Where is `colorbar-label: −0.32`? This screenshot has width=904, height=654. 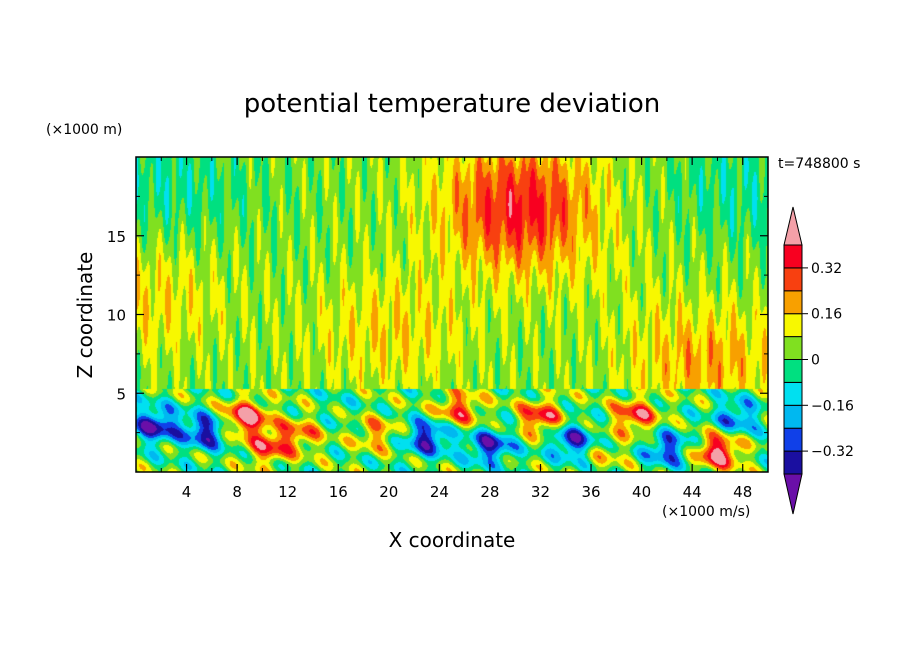 colorbar-label: −0.32 is located at coordinates (832, 452).